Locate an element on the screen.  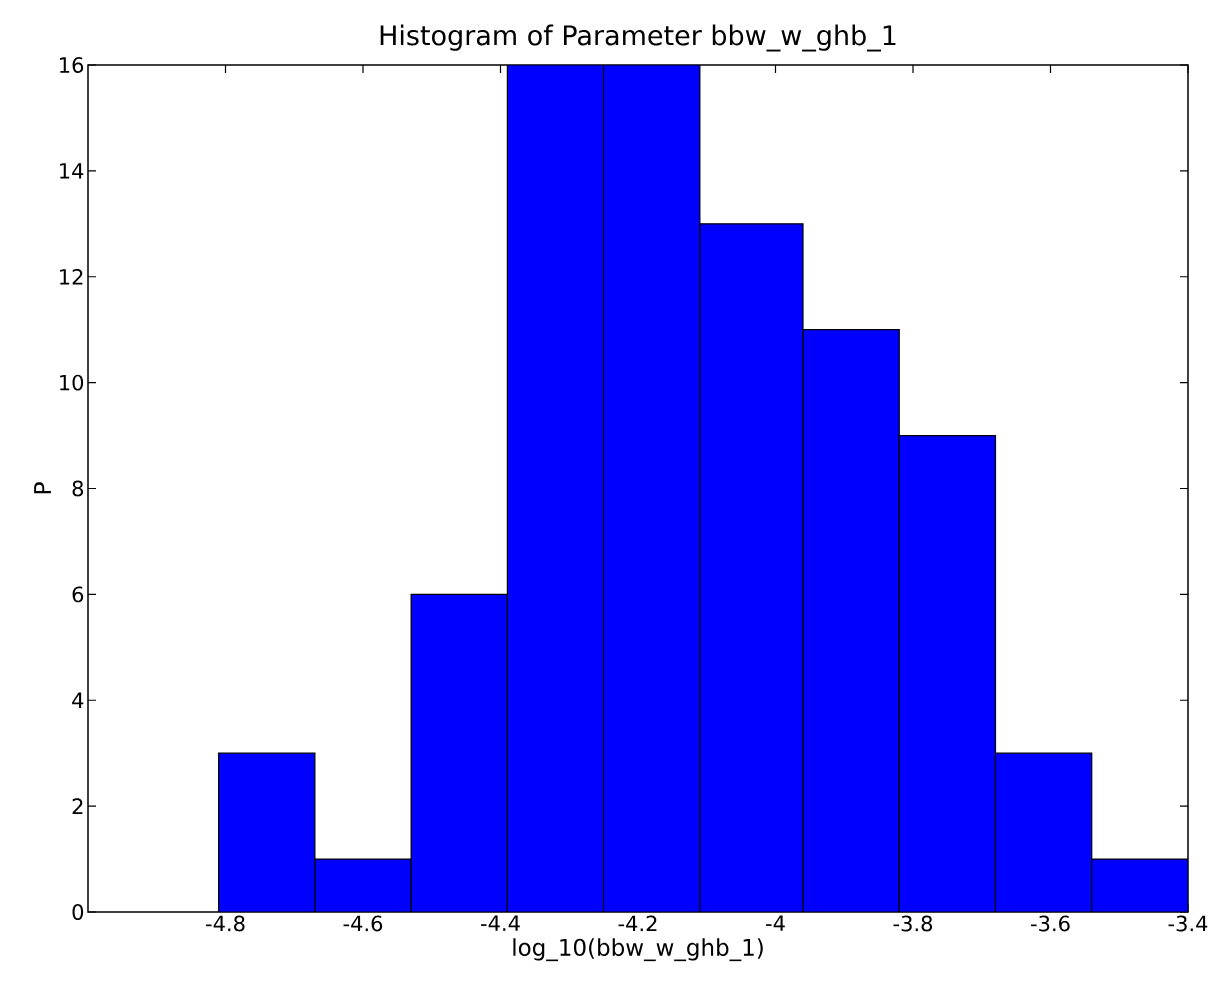
x-tick-label: -4.4 is located at coordinates (500, 923).